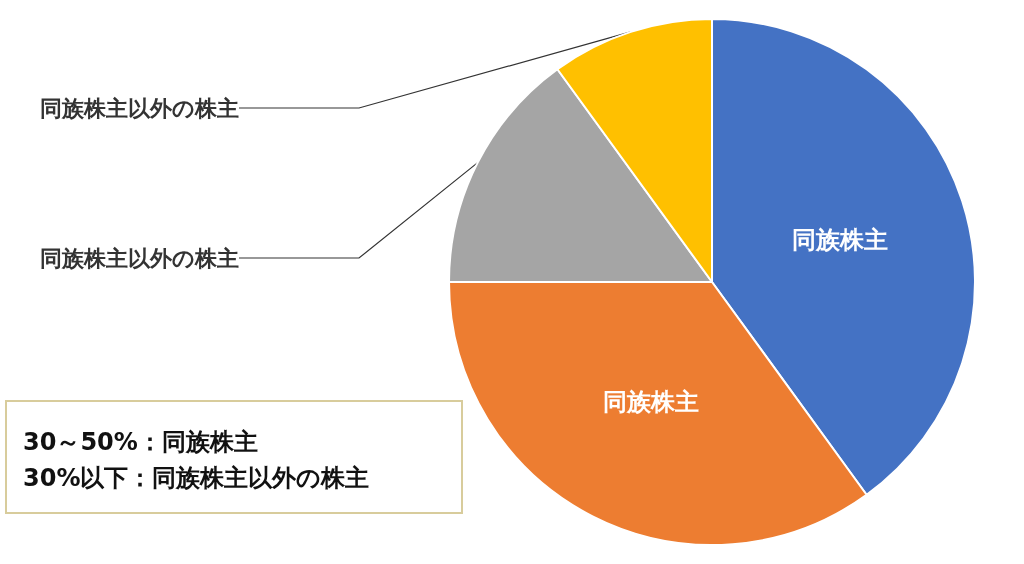 This screenshot has width=1024, height=564. Describe the element at coordinates (141, 442) in the screenshot. I see `text: 30～50%：同族株主` at that location.